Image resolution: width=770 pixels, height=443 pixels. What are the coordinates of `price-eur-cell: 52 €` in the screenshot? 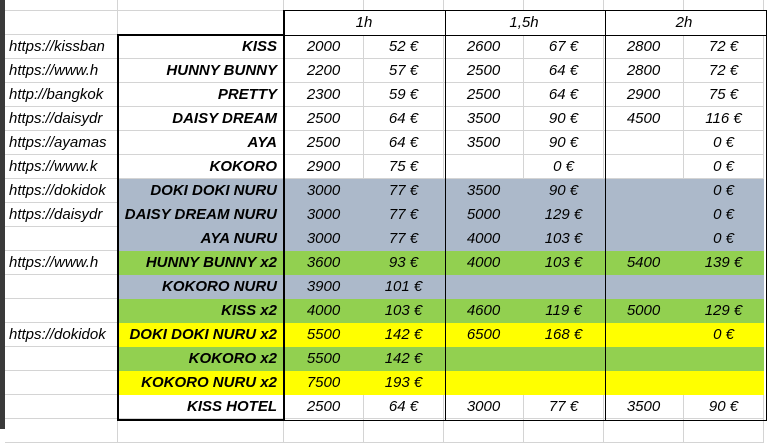 It's located at (404, 47).